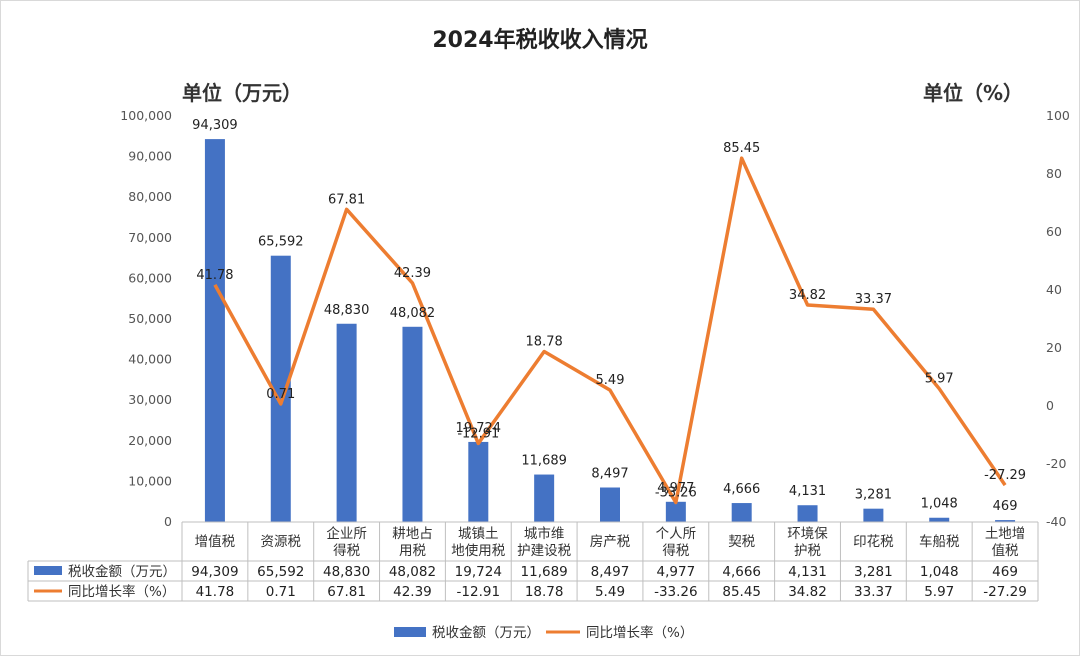 This screenshot has height=656, width=1080. Describe the element at coordinates (478, 572) in the screenshot. I see `table-cell-amount: 19,724` at that location.